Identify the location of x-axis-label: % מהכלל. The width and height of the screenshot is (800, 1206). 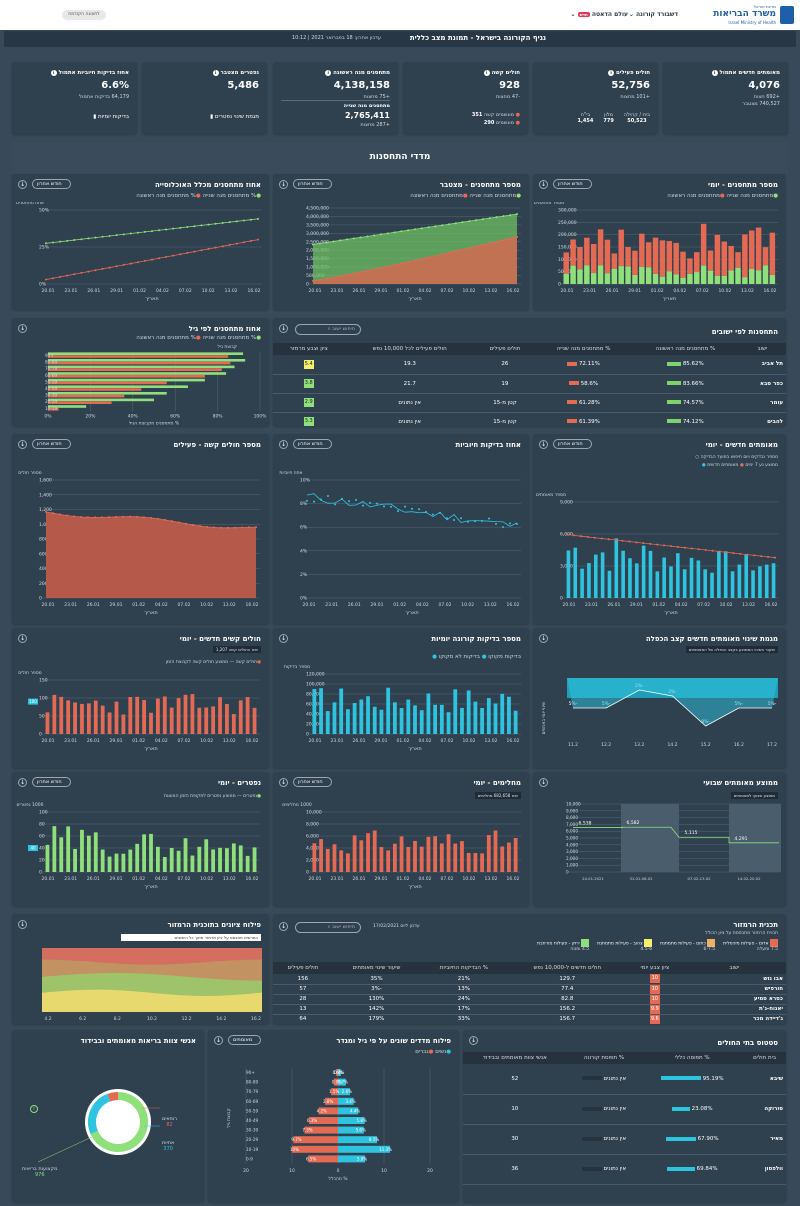
(338, 1179).